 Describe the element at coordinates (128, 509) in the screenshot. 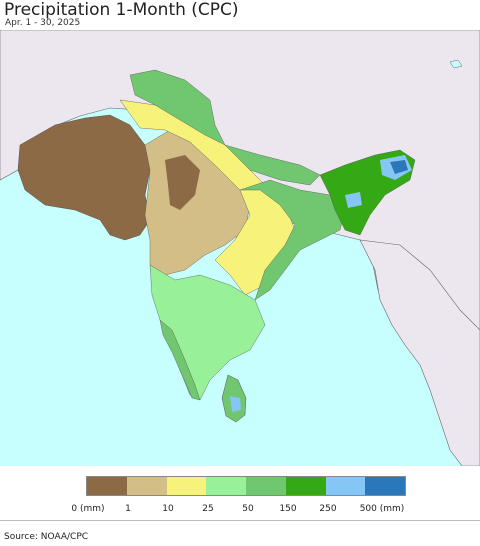

I see `legend-label: 1` at that location.